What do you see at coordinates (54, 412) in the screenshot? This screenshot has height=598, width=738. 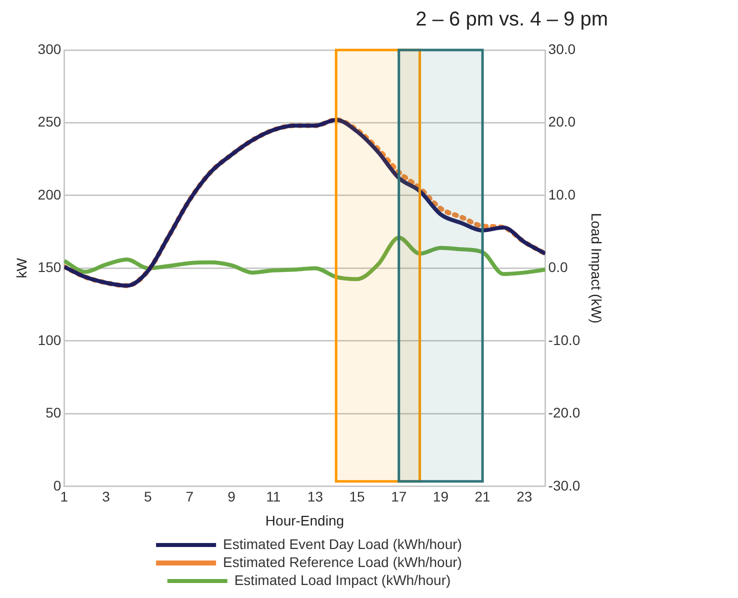 I see `y-tick-label: 50` at bounding box center [54, 412].